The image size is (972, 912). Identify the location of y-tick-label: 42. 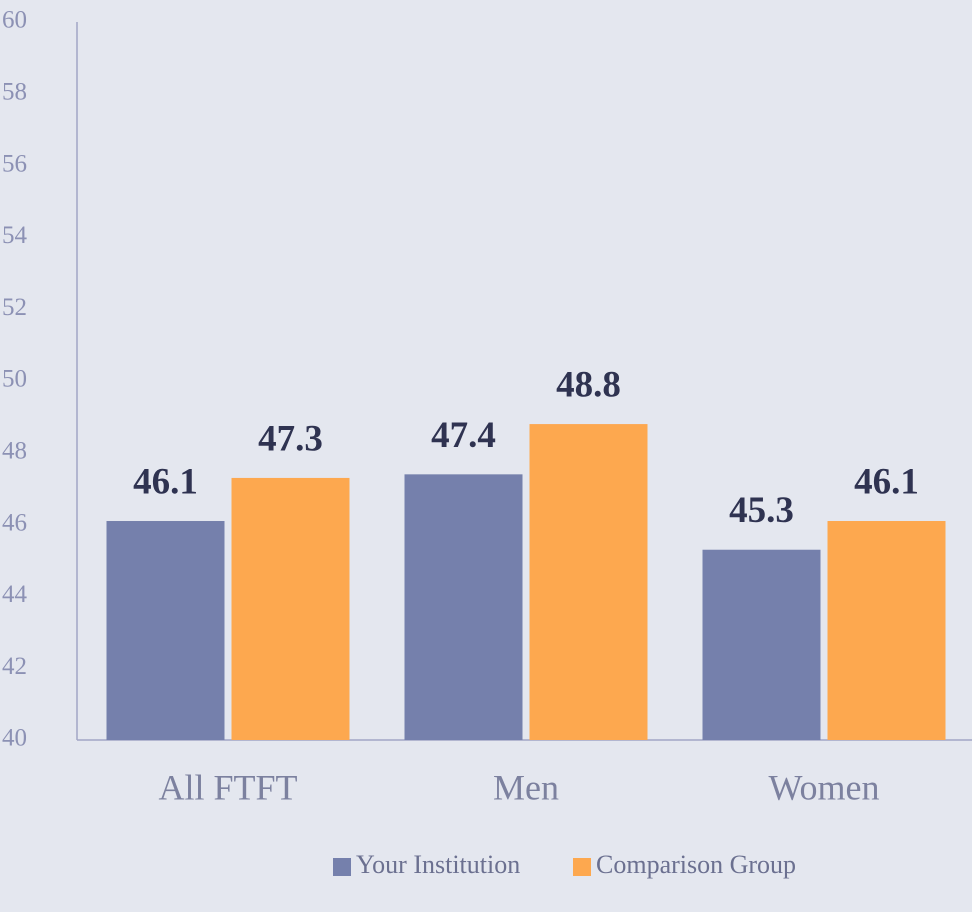
(14, 666).